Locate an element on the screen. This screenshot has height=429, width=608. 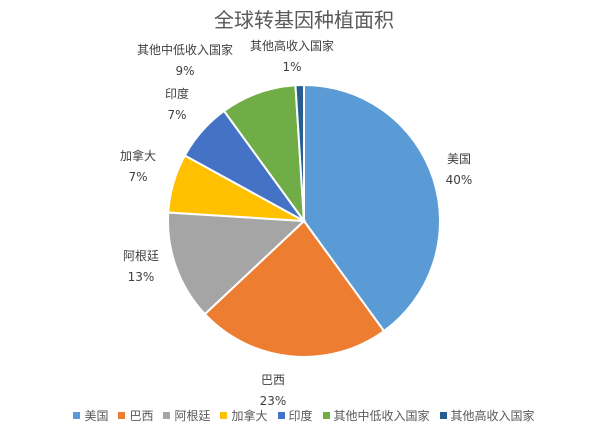
legend-item-5: 其他中低收入国家 is located at coordinates (376, 415).